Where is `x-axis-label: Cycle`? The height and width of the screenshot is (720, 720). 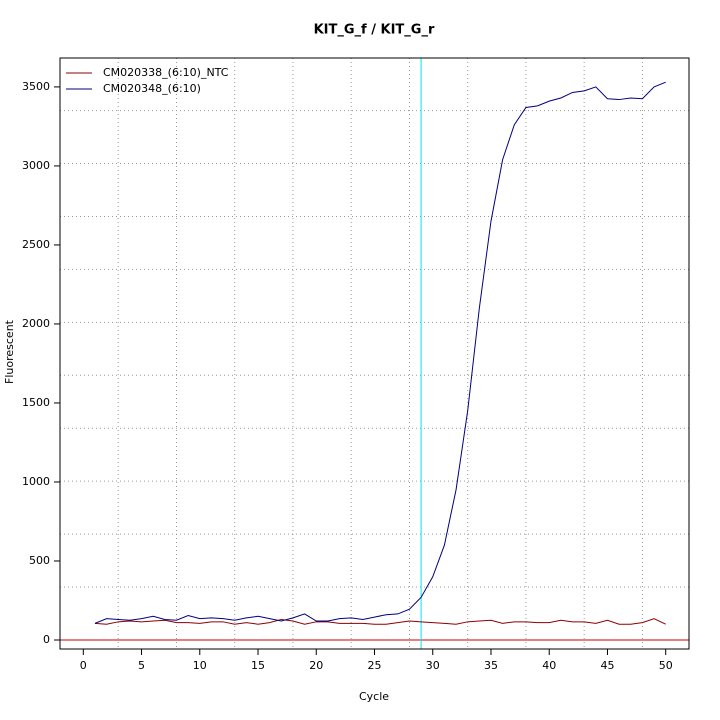
x-axis-label: Cycle is located at coordinates (374, 696).